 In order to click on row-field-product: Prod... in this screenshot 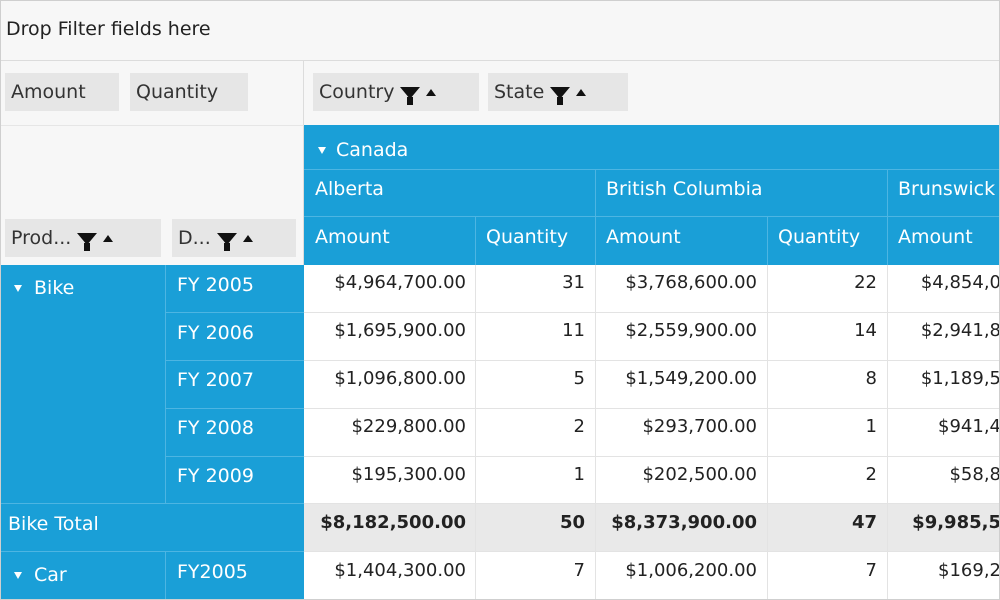, I will do `click(83, 238)`.